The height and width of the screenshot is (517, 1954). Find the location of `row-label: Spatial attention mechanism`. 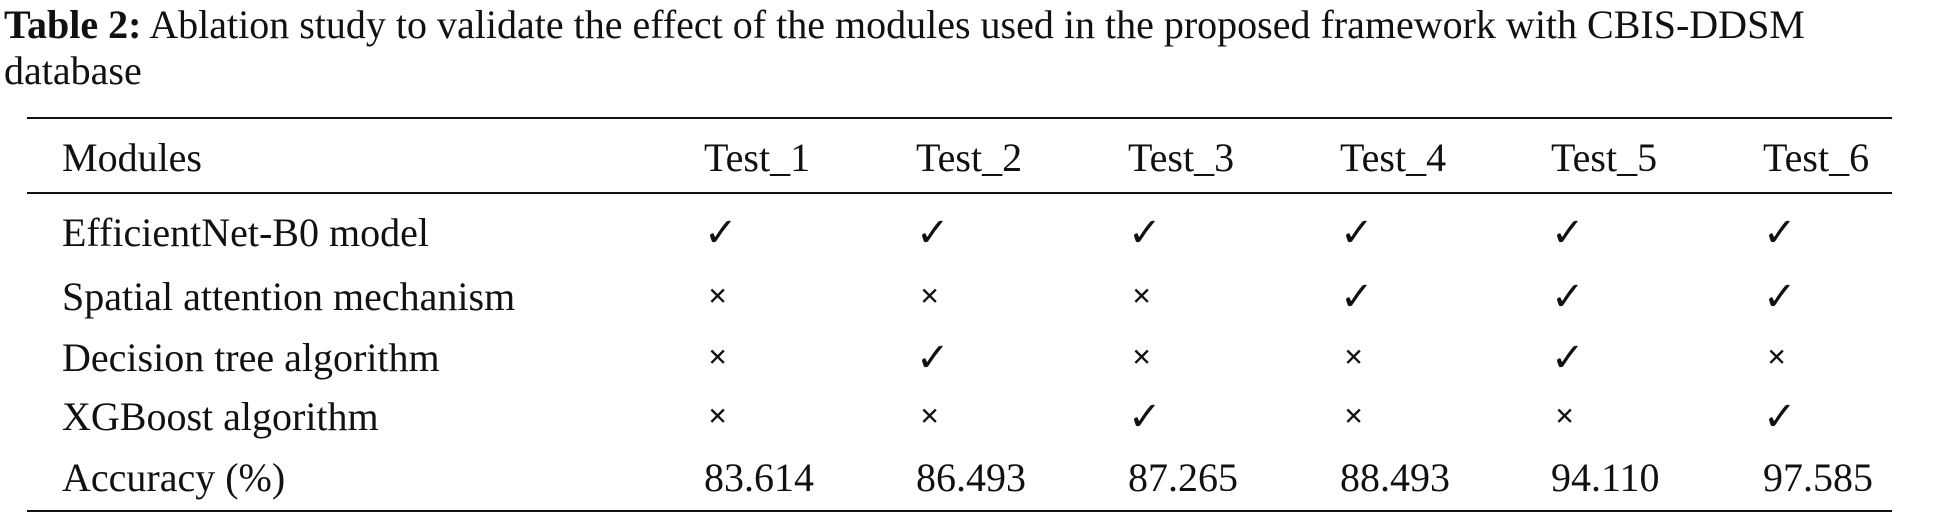

row-label: Spatial attention mechanism is located at coordinates (289, 296).